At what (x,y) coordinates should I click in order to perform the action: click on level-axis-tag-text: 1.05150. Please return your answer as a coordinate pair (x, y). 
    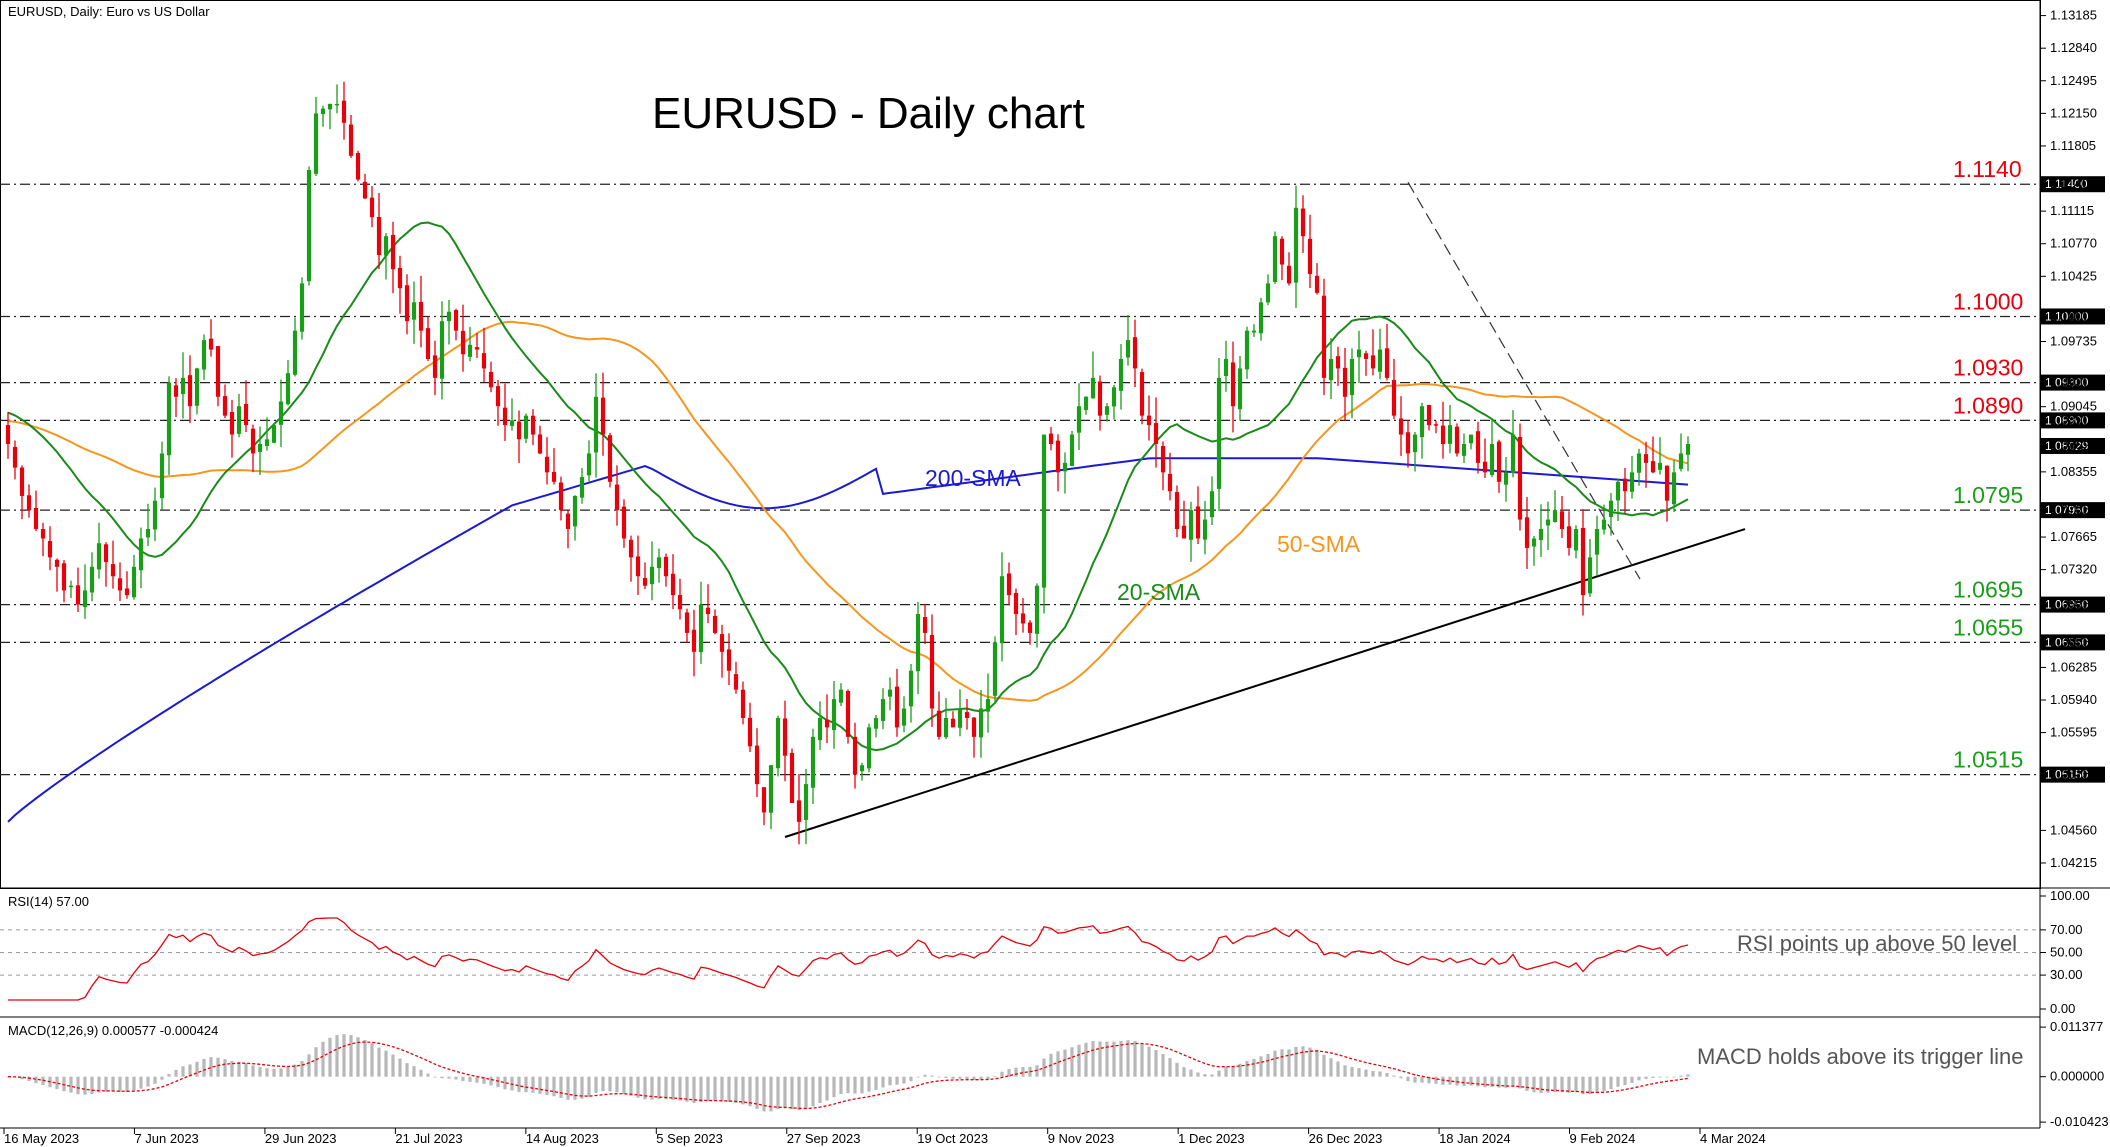
    Looking at the image, I should click on (2067, 775).